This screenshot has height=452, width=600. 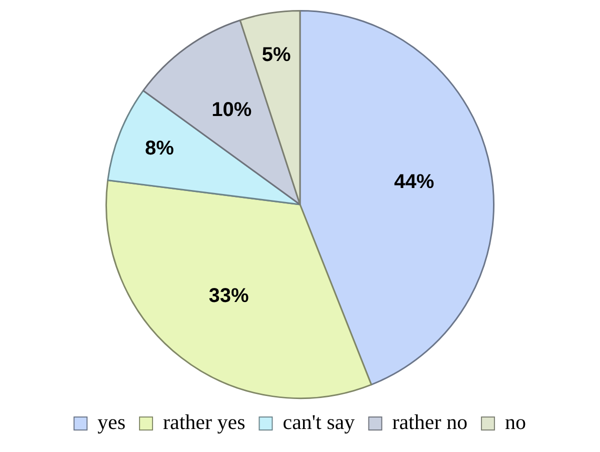 What do you see at coordinates (319, 422) in the screenshot?
I see `legend-label: can't say` at bounding box center [319, 422].